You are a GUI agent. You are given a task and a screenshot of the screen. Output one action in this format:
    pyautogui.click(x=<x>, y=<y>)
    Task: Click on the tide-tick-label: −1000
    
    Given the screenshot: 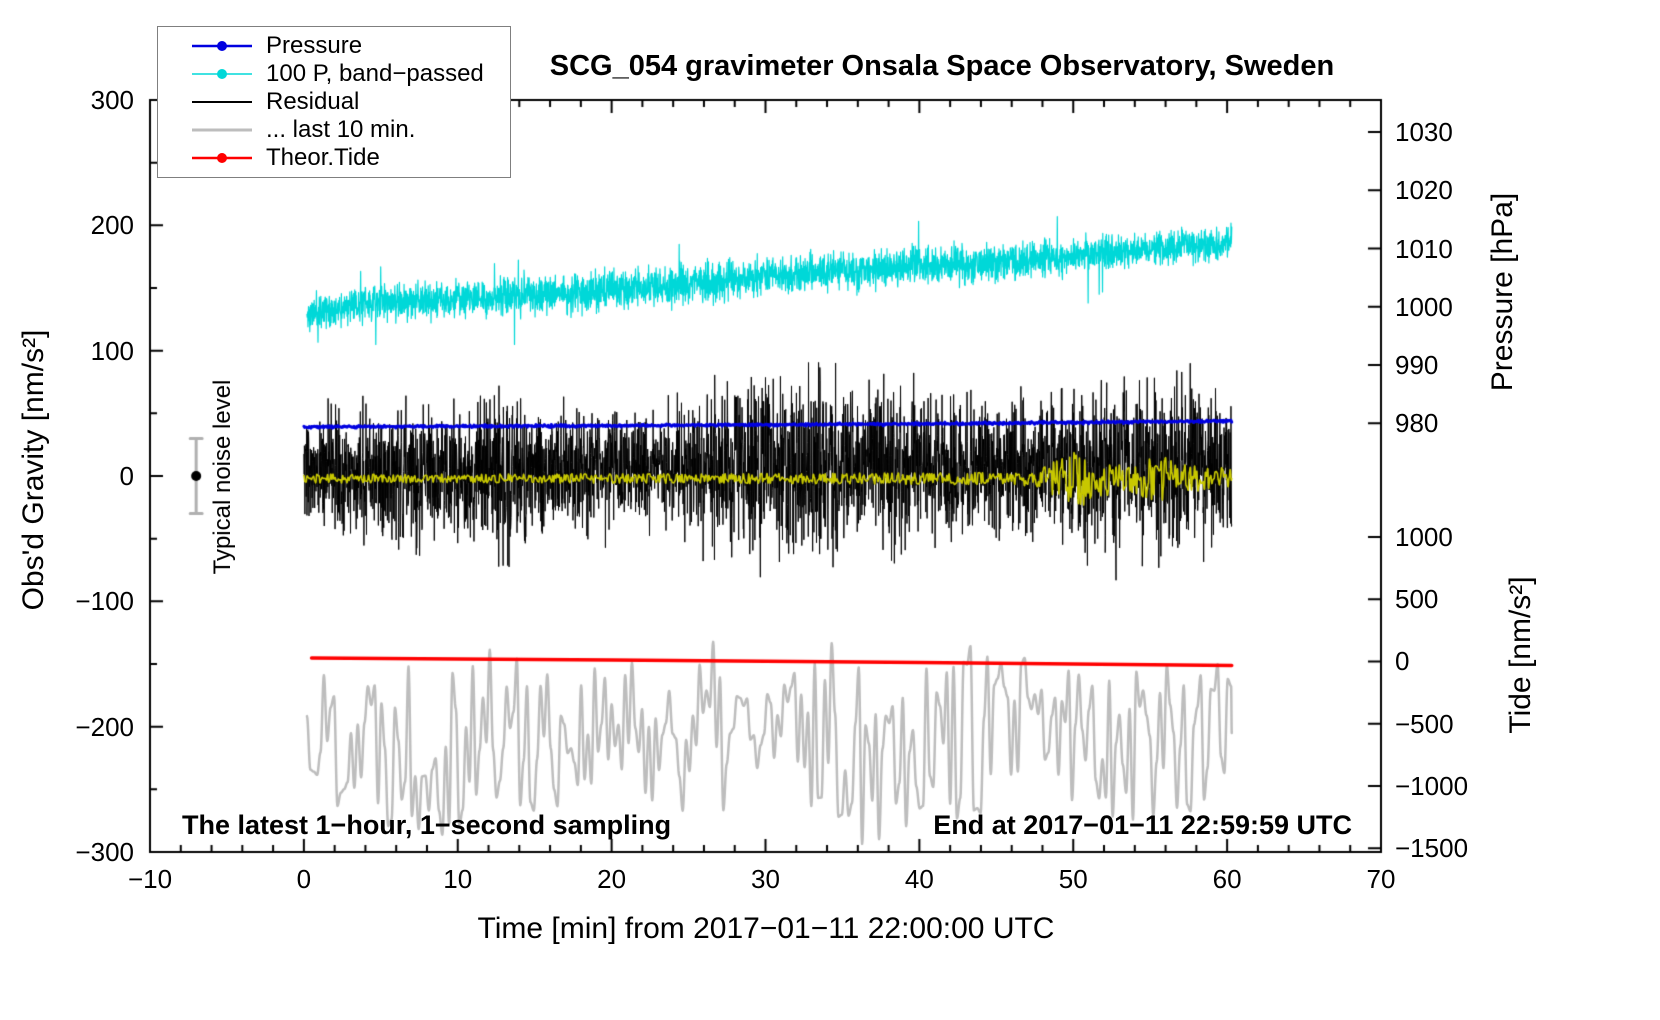 What is the action you would take?
    pyautogui.click(x=1432, y=786)
    